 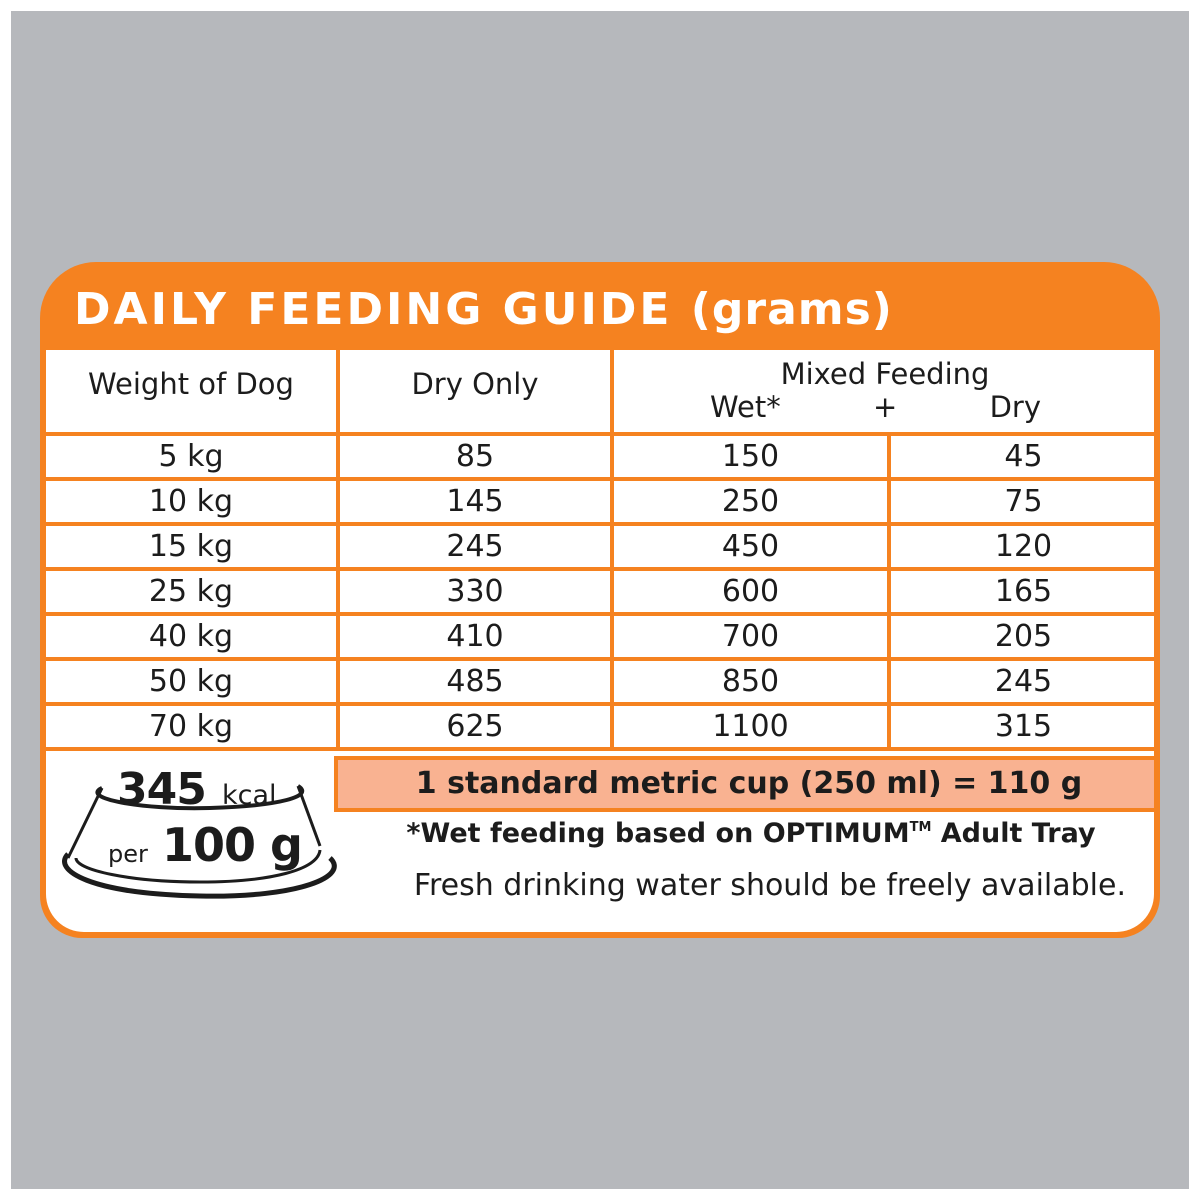 What do you see at coordinates (750, 591) in the screenshot?
I see `cell-wet: 600` at bounding box center [750, 591].